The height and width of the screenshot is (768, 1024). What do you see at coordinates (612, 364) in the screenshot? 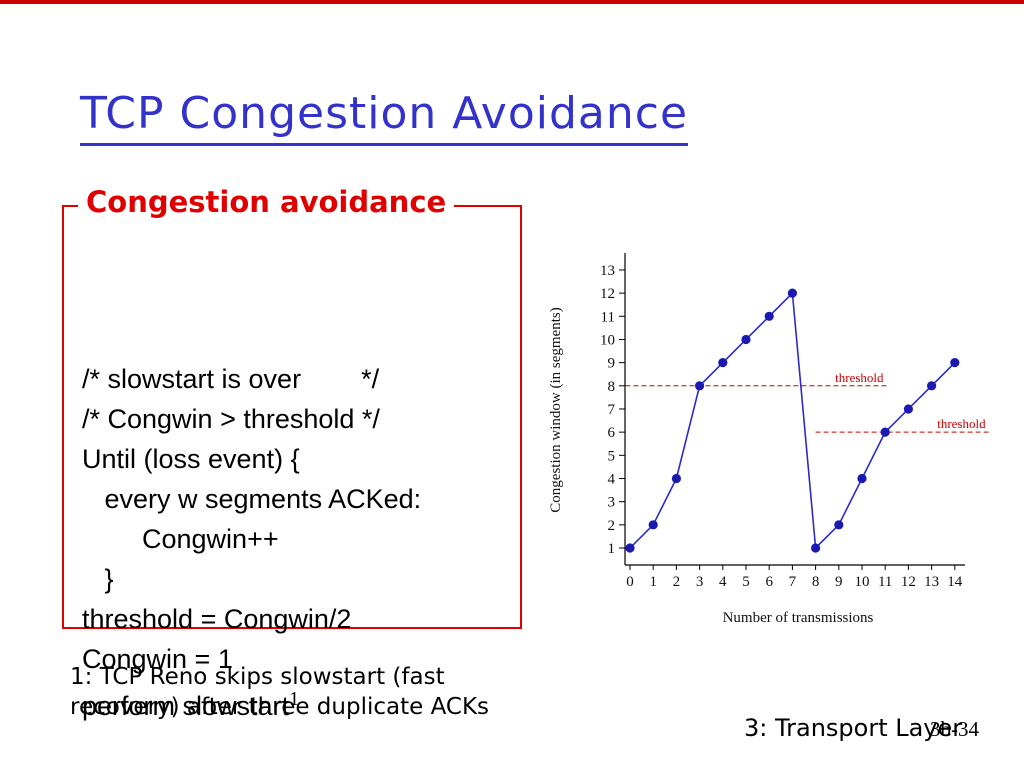
I see `y-tick-label: 9` at bounding box center [612, 364].